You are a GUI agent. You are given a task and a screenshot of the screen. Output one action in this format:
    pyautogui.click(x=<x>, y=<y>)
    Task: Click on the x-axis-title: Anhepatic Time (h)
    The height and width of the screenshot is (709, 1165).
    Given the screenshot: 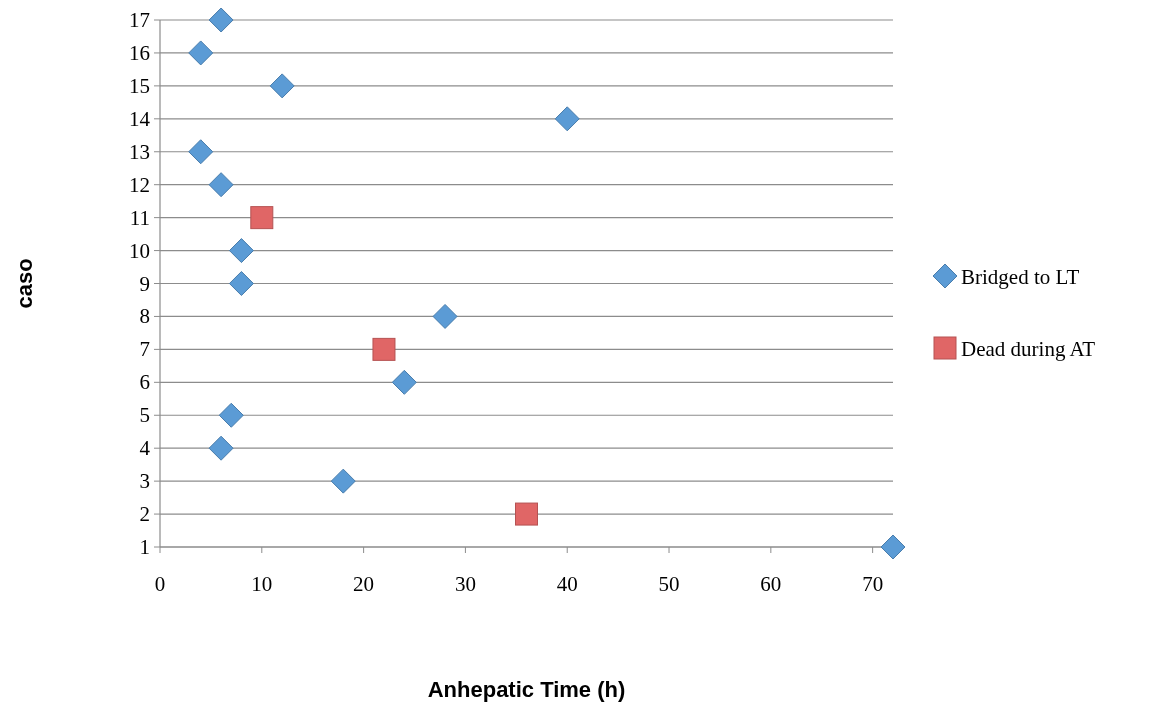 What is the action you would take?
    pyautogui.click(x=526, y=689)
    